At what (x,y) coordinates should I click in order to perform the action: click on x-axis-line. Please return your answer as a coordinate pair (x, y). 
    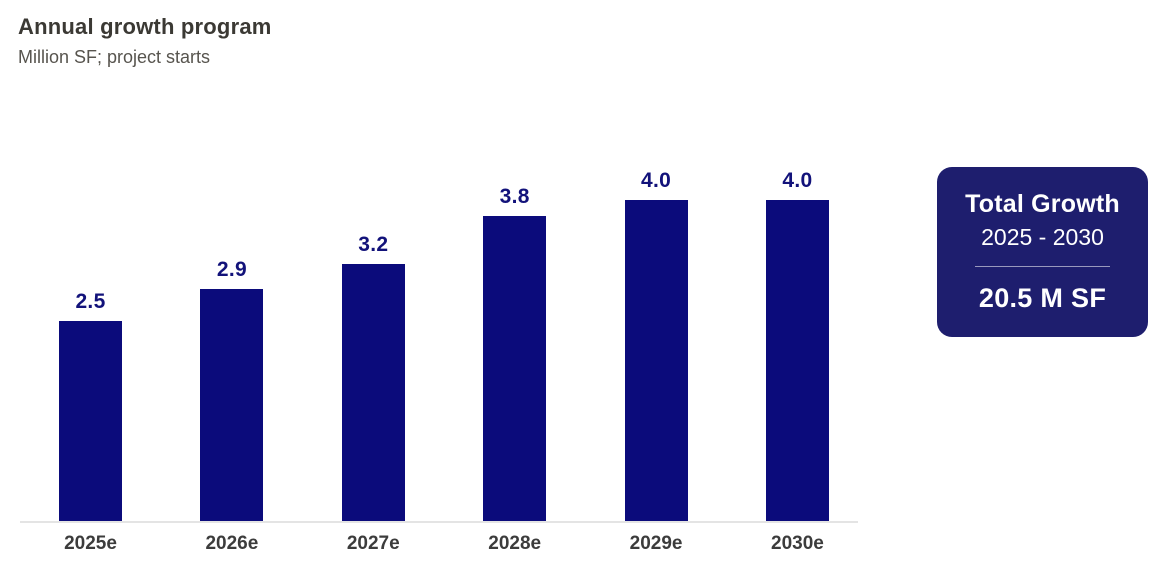
    Looking at the image, I should click on (439, 522).